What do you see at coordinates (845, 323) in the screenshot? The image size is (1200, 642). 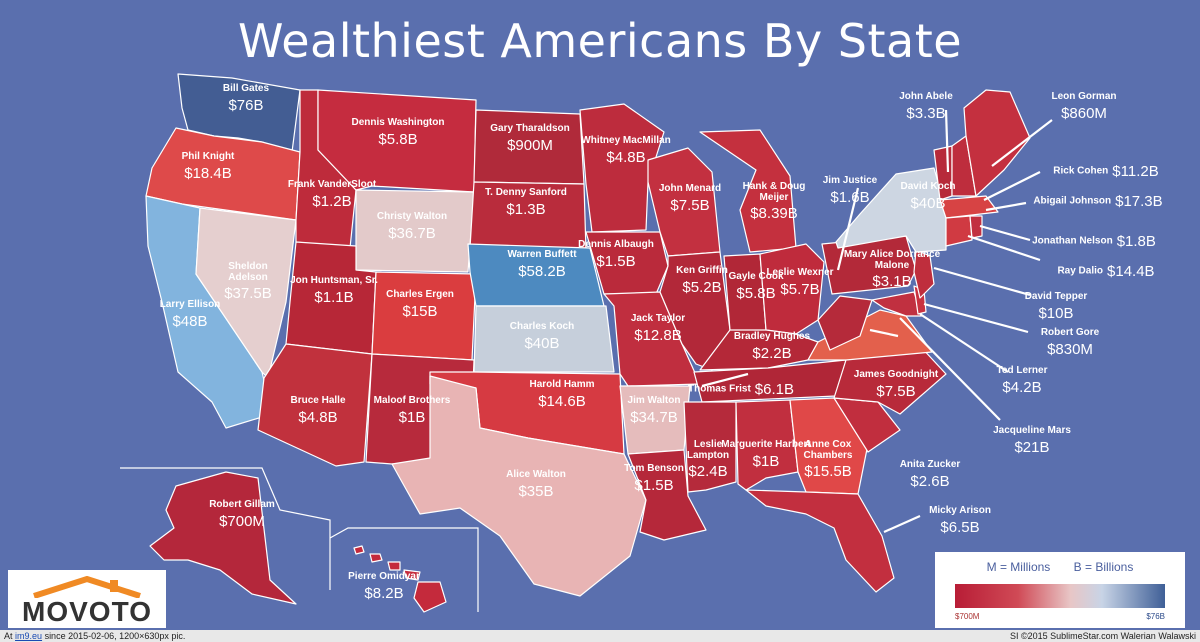 I see `state-wv` at bounding box center [845, 323].